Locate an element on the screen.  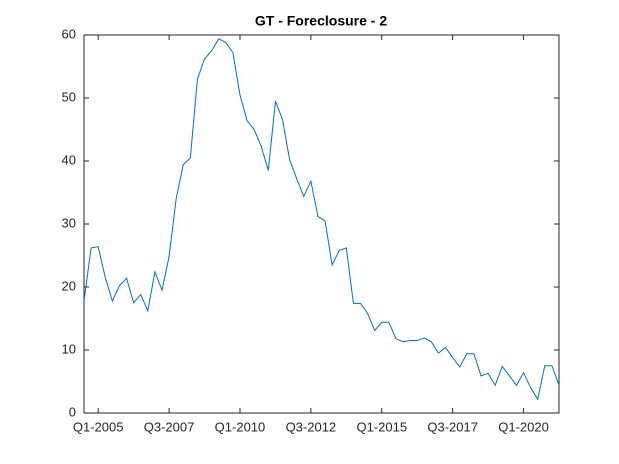
y-tick-label: 60 is located at coordinates (69, 33).